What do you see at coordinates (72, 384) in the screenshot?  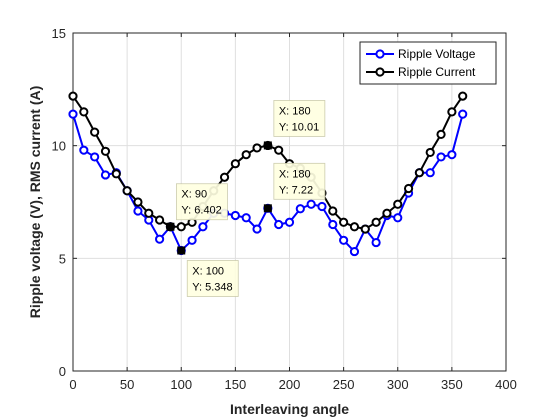 I see `x-tick-label: 0` at bounding box center [72, 384].